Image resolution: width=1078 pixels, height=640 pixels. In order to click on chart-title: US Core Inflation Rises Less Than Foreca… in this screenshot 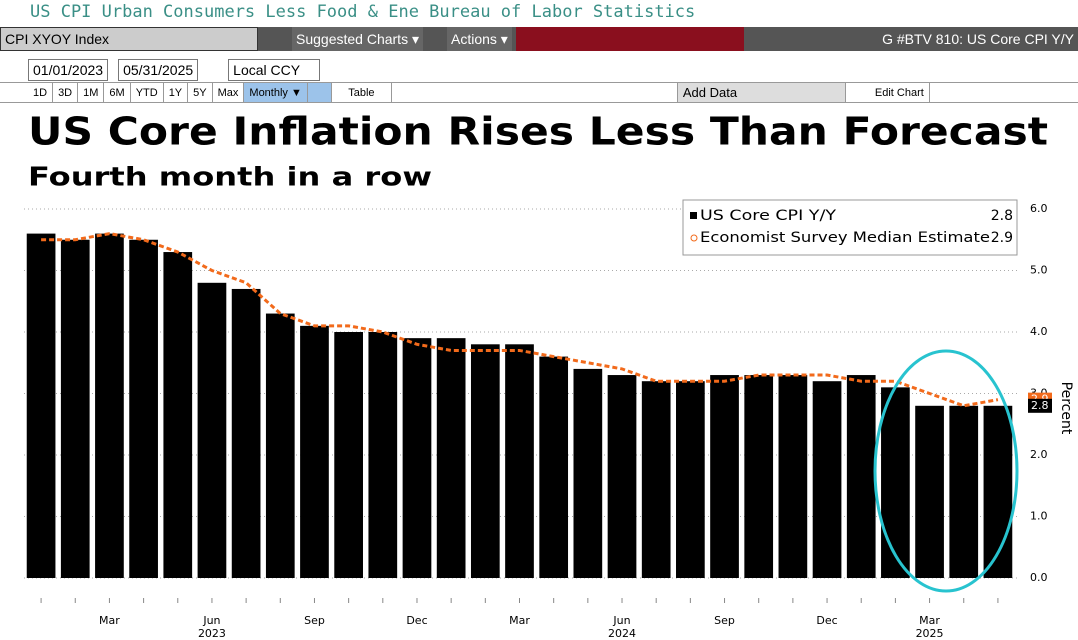, I will do `click(538, 132)`.